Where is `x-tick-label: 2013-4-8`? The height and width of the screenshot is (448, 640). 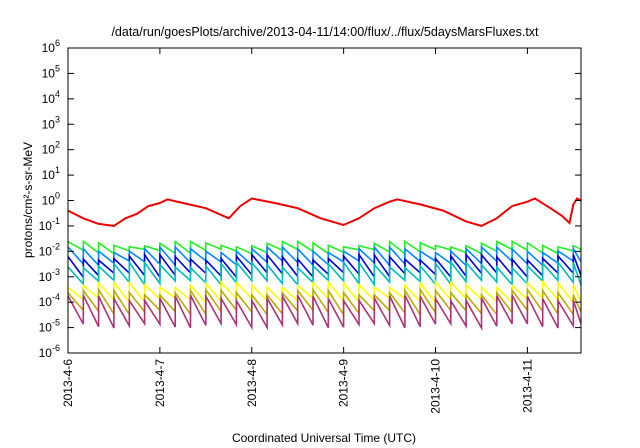 x-tick-label: 2013-4-8 is located at coordinates (252, 383).